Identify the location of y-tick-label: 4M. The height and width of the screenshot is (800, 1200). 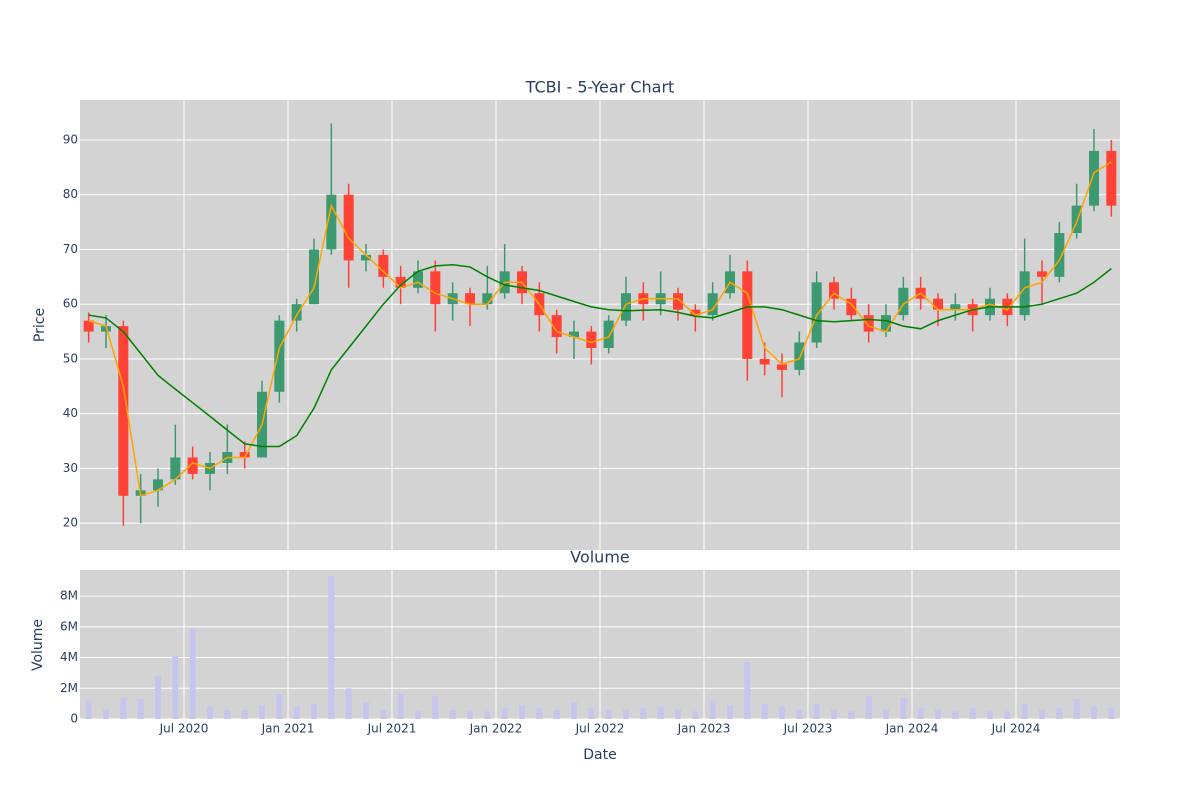
(69, 657).